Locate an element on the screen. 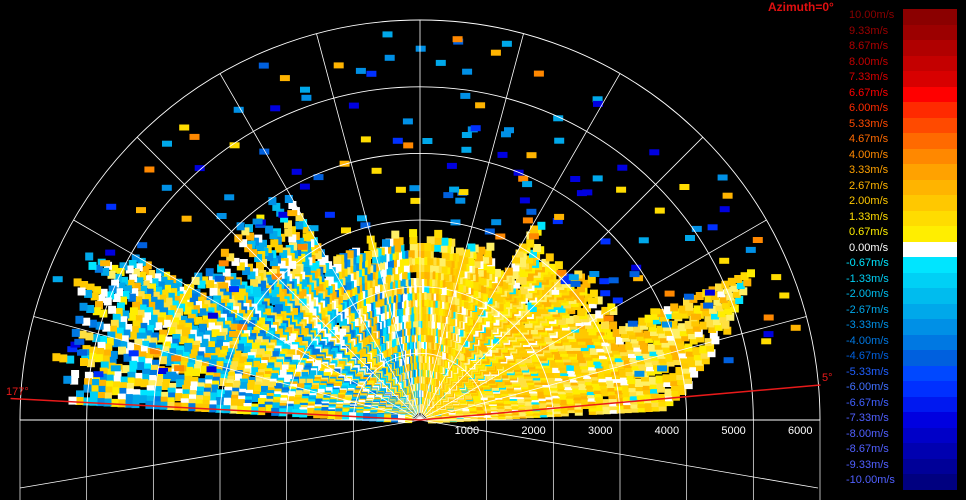  scale-label: 4.00m/s is located at coordinates (869, 154).